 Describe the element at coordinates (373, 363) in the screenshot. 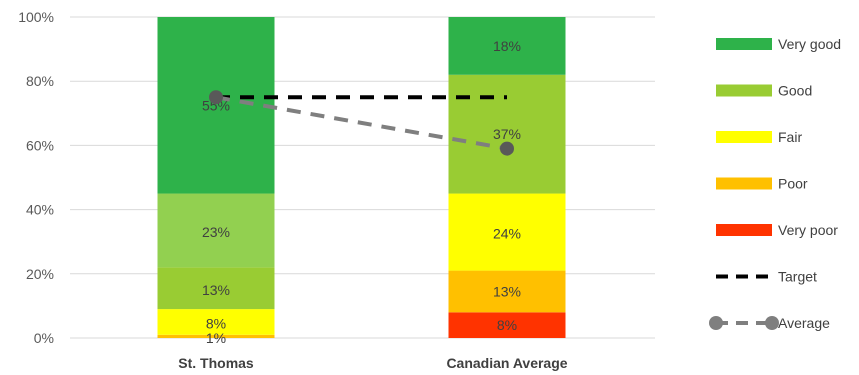

I see `x-axis-categories: St. Thomas Canadian Average` at that location.